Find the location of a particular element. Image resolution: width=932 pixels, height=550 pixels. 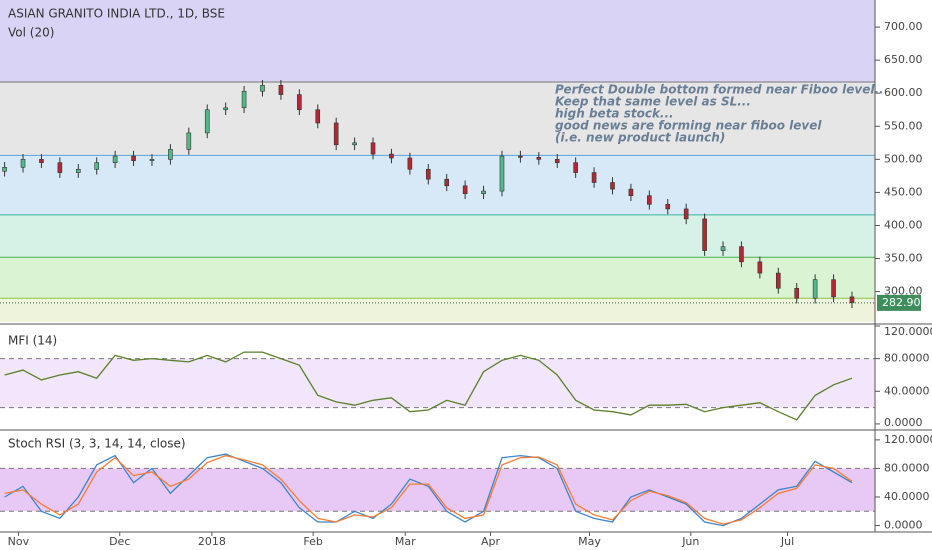

y-tick-label: 450.00 is located at coordinates (903, 191).